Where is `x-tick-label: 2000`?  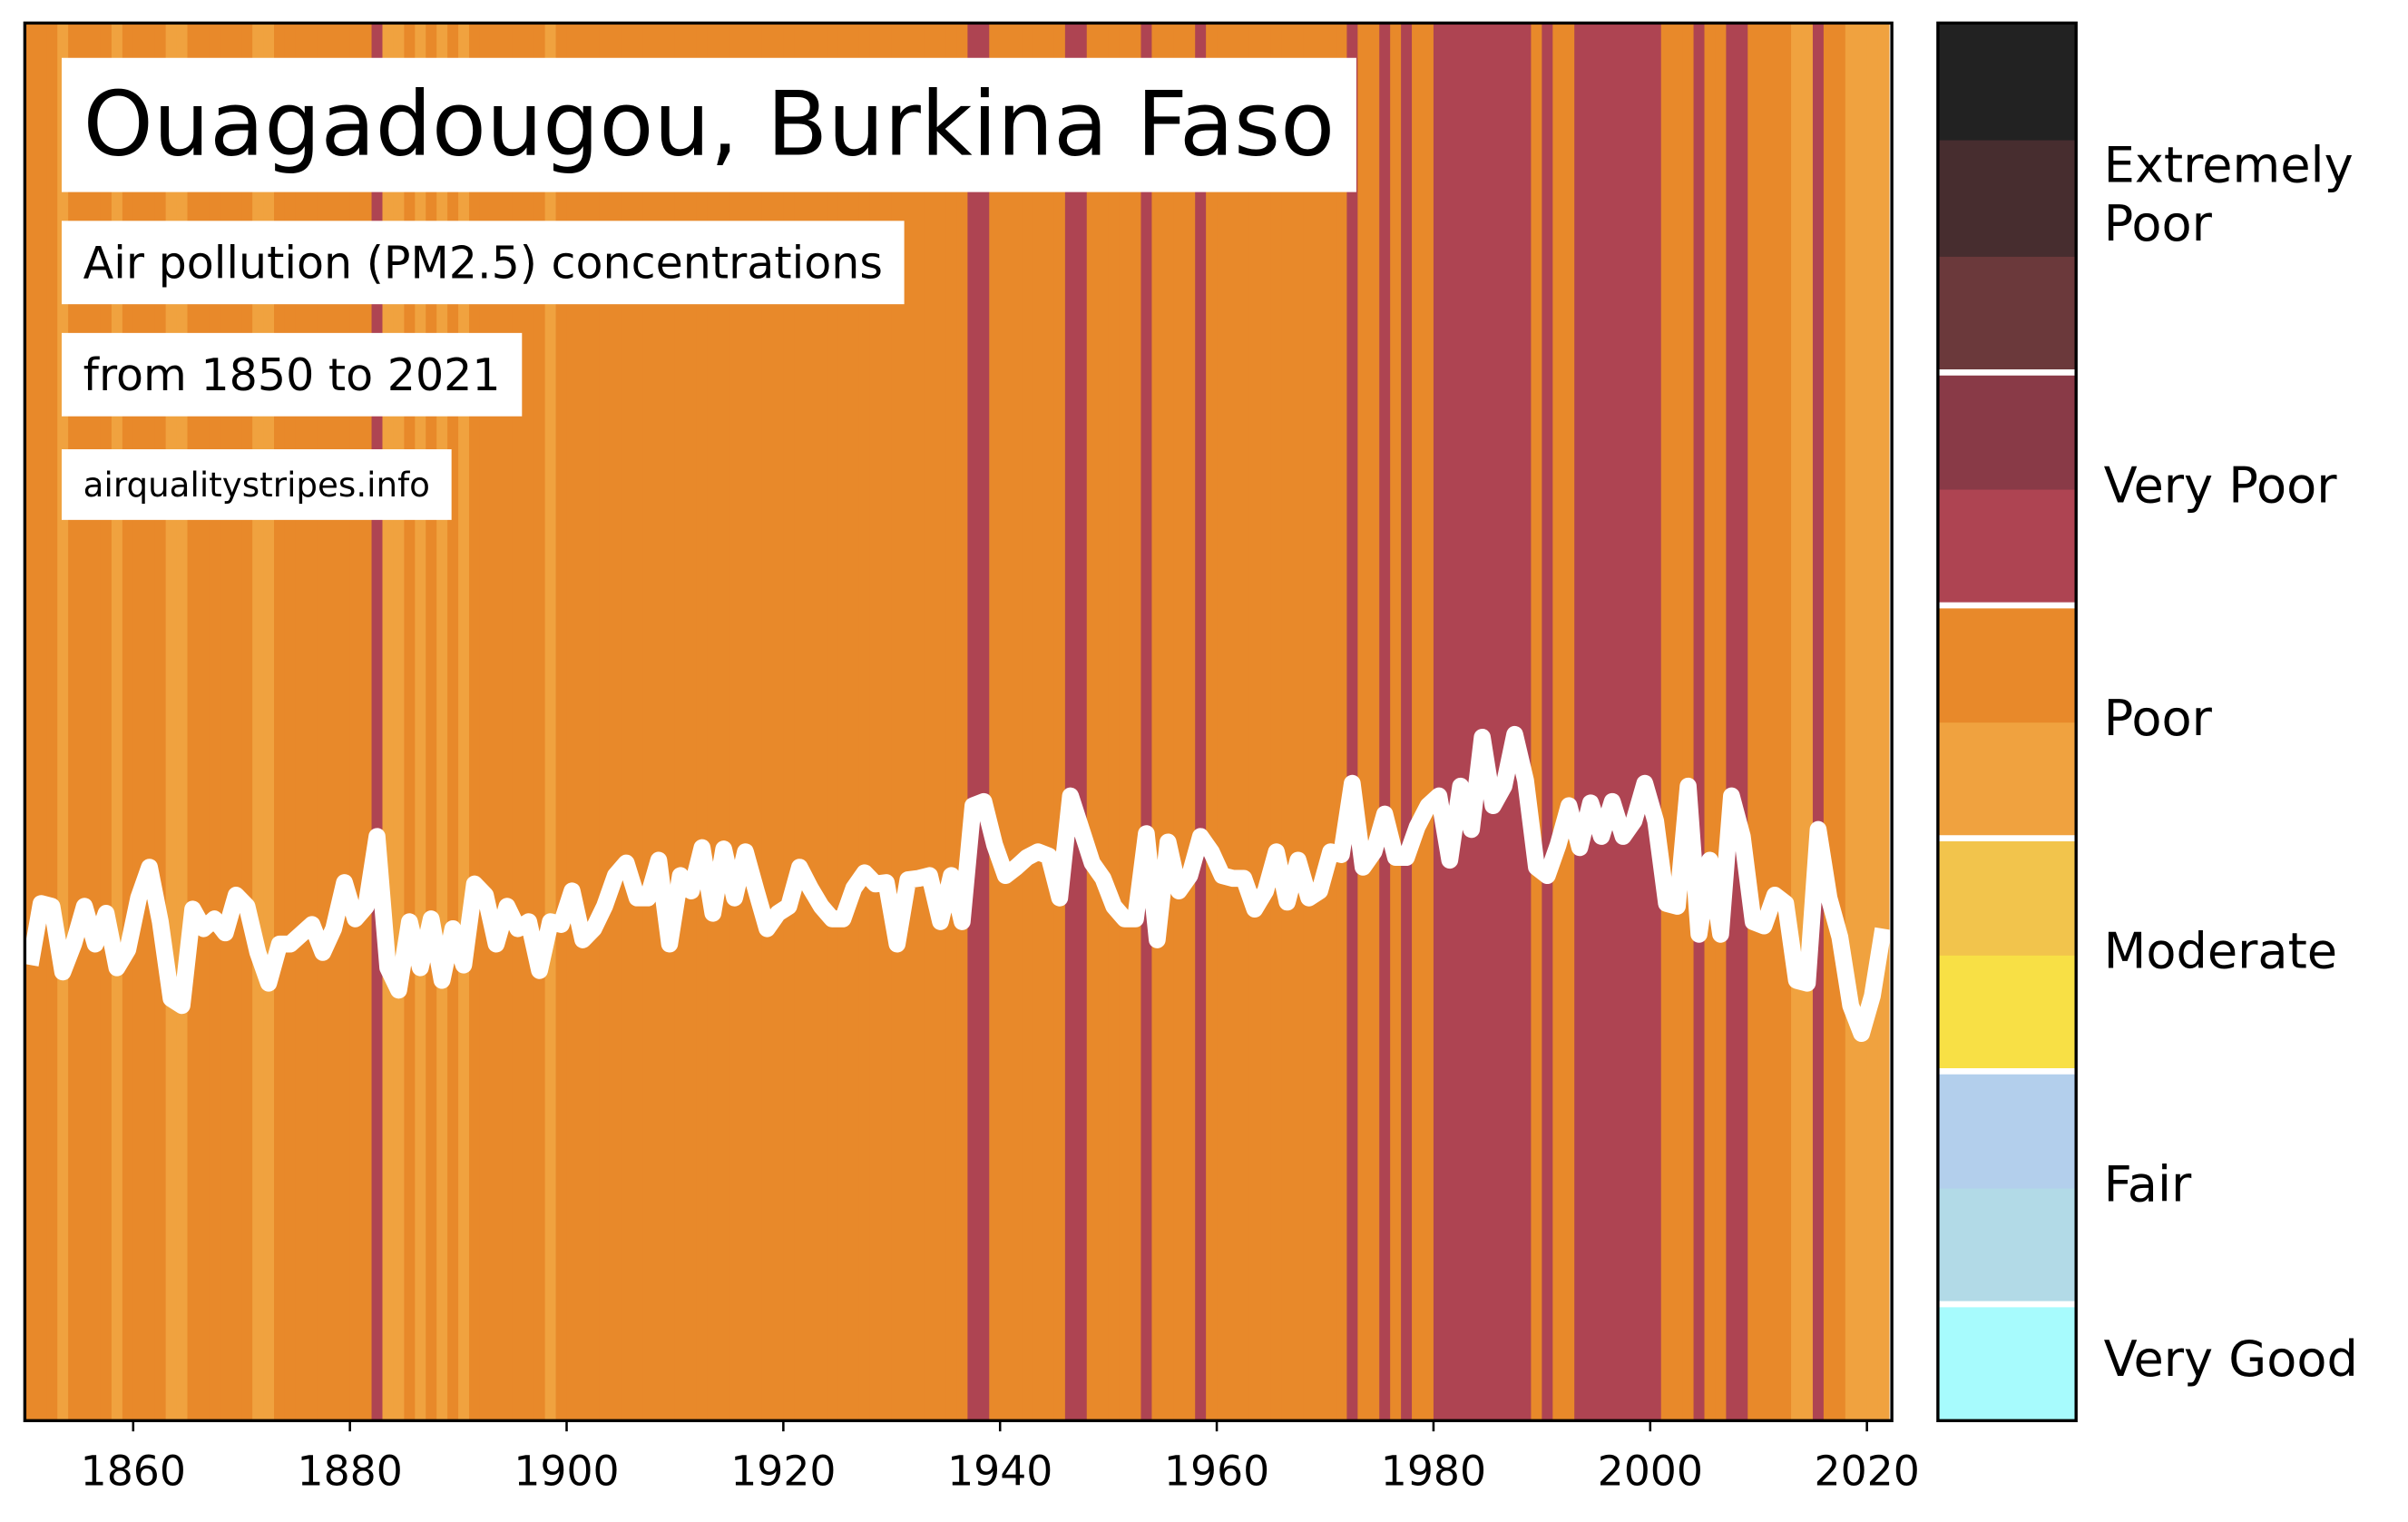
x-tick-label: 2000 is located at coordinates (1651, 1471).